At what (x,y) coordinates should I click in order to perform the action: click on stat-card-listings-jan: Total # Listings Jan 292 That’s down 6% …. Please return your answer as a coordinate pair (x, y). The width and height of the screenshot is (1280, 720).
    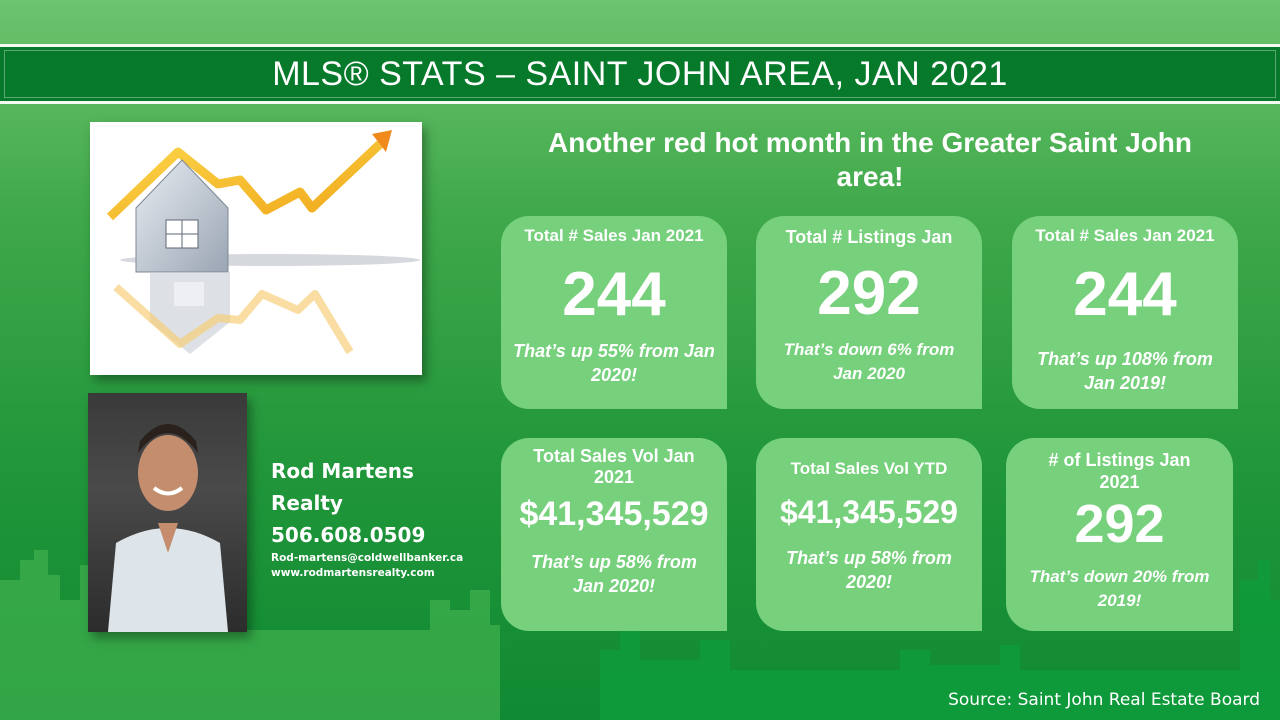
    Looking at the image, I should click on (869, 312).